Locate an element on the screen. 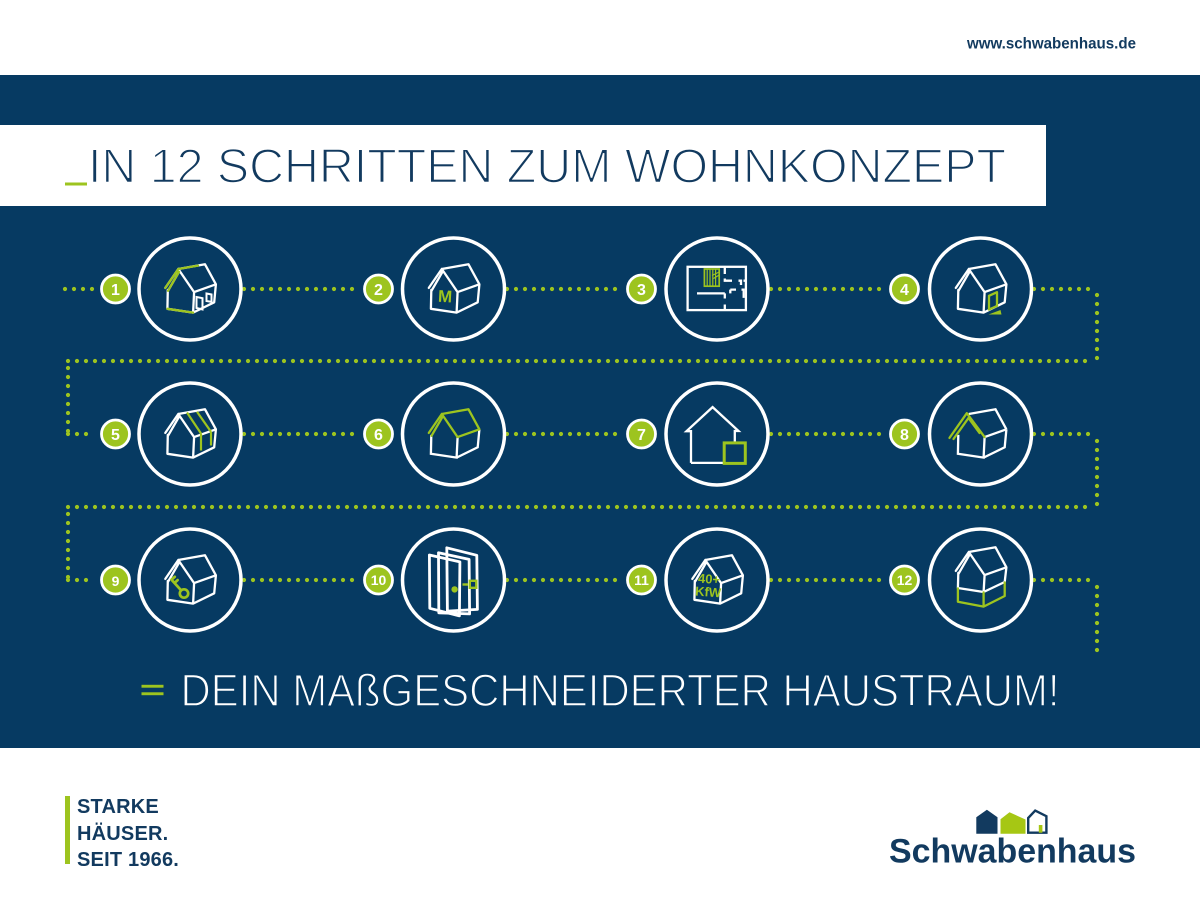 The height and width of the screenshot is (900, 1200). svg-text: 40+ is located at coordinates (709, 579).